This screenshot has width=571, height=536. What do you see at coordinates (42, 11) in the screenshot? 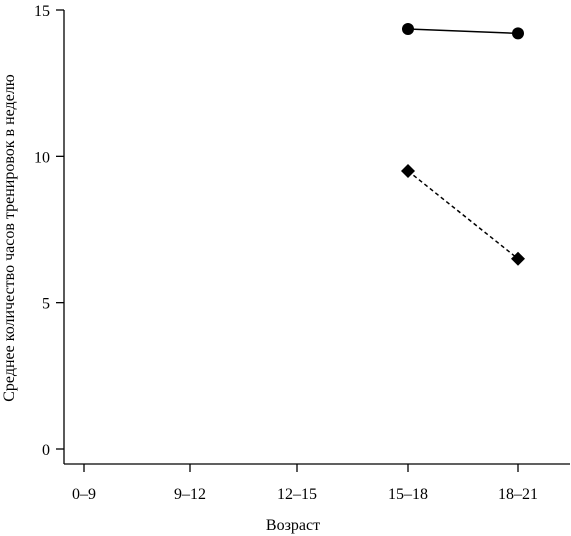
I see `y-tick-label: 15` at bounding box center [42, 11].